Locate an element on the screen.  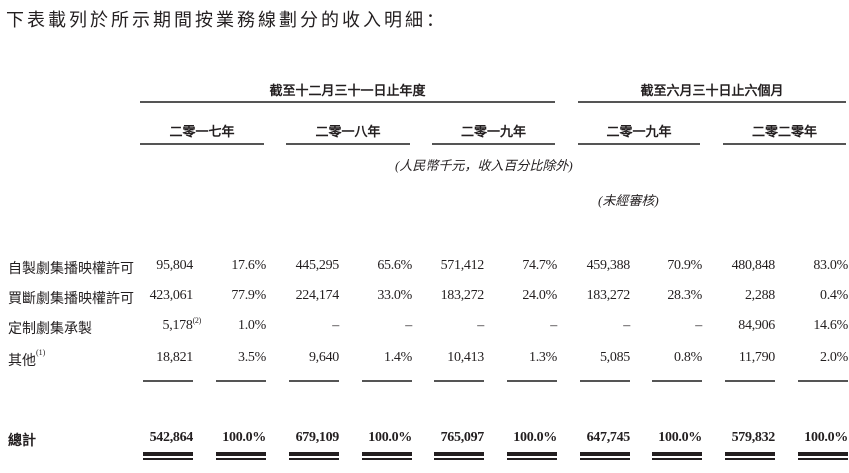
cell-value: 2,288 is located at coordinates (759, 295).